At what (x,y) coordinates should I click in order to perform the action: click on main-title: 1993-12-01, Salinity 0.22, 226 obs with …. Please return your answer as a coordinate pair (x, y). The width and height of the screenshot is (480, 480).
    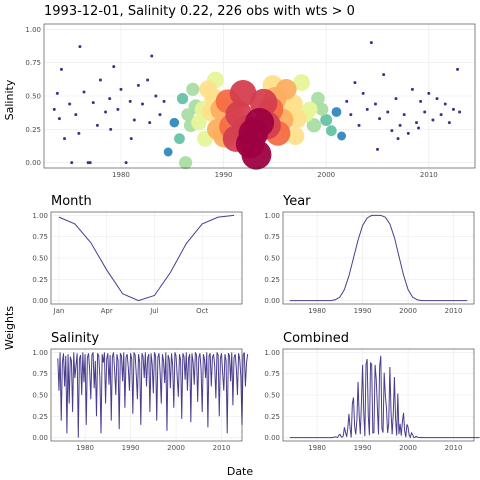
    Looking at the image, I should click on (199, 11).